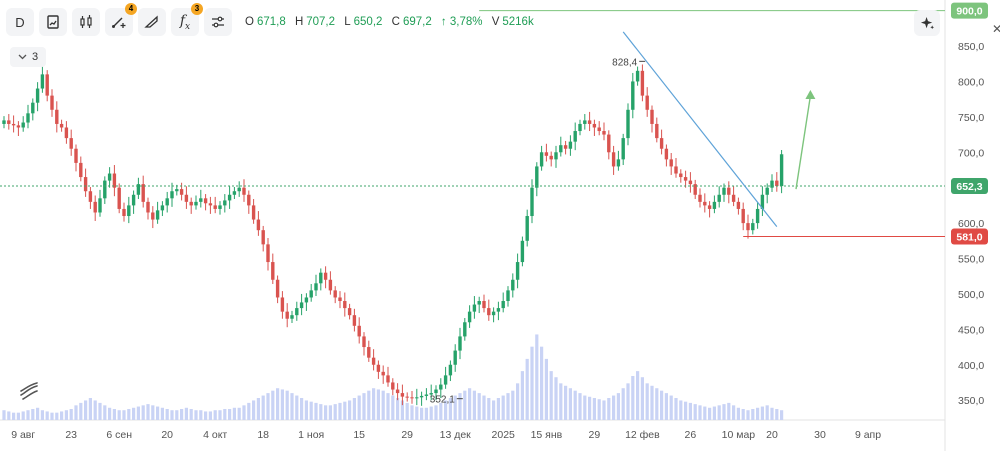 This screenshot has width=1000, height=451. Describe the element at coordinates (321, 22) in the screenshot. I see `high-value: 707,2` at that location.